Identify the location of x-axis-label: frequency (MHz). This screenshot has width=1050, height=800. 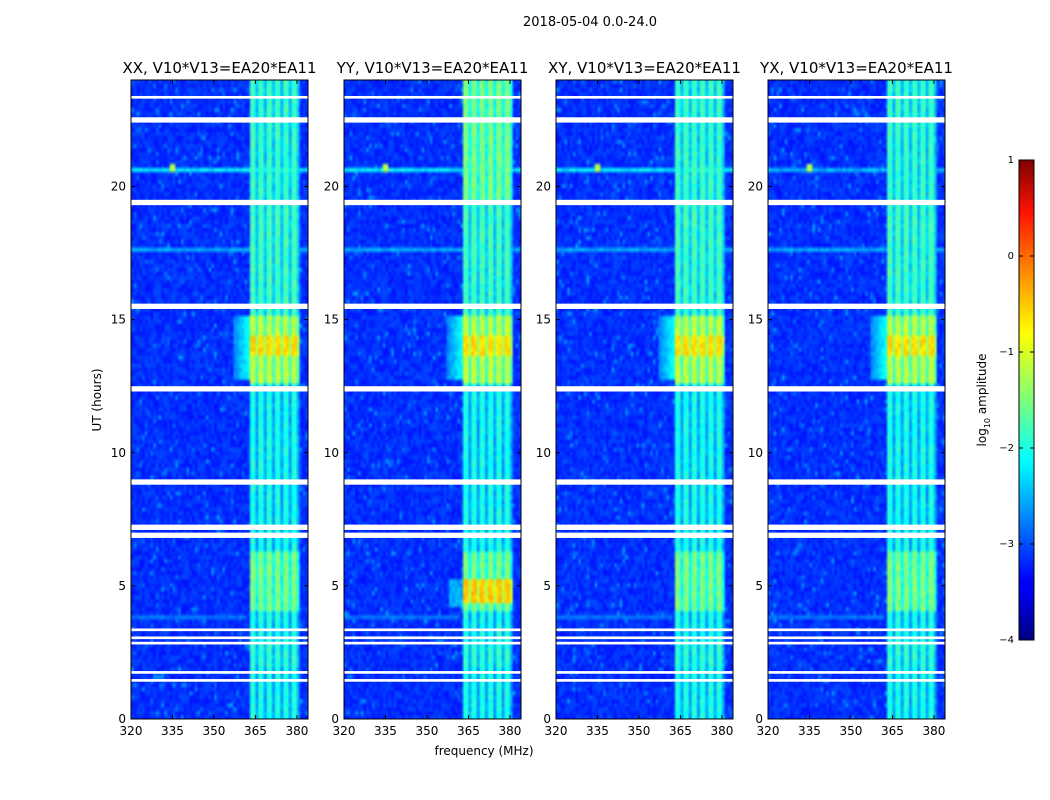
(483, 751).